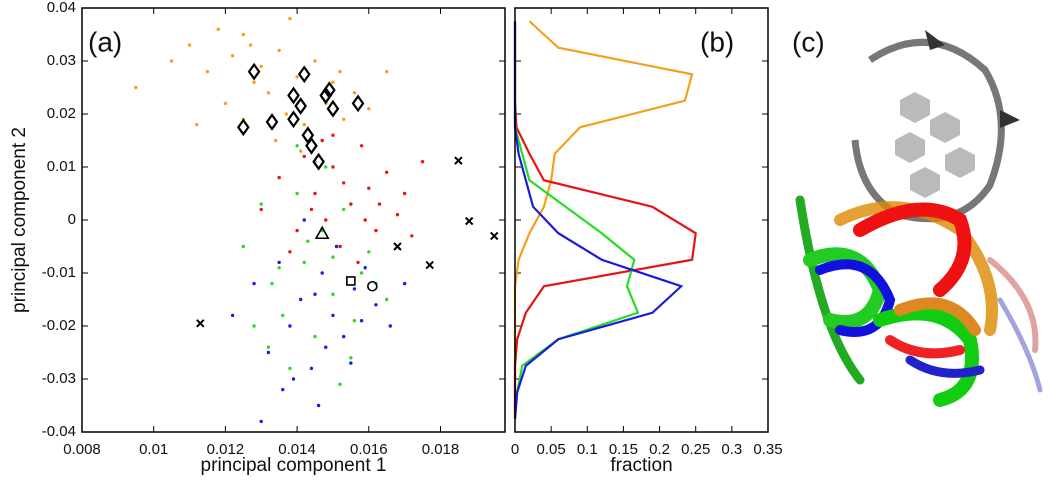 Image resolution: width=1050 pixels, height=483 pixels. What do you see at coordinates (61, 60) in the screenshot?
I see `y-tick-label: 0.03` at bounding box center [61, 60].